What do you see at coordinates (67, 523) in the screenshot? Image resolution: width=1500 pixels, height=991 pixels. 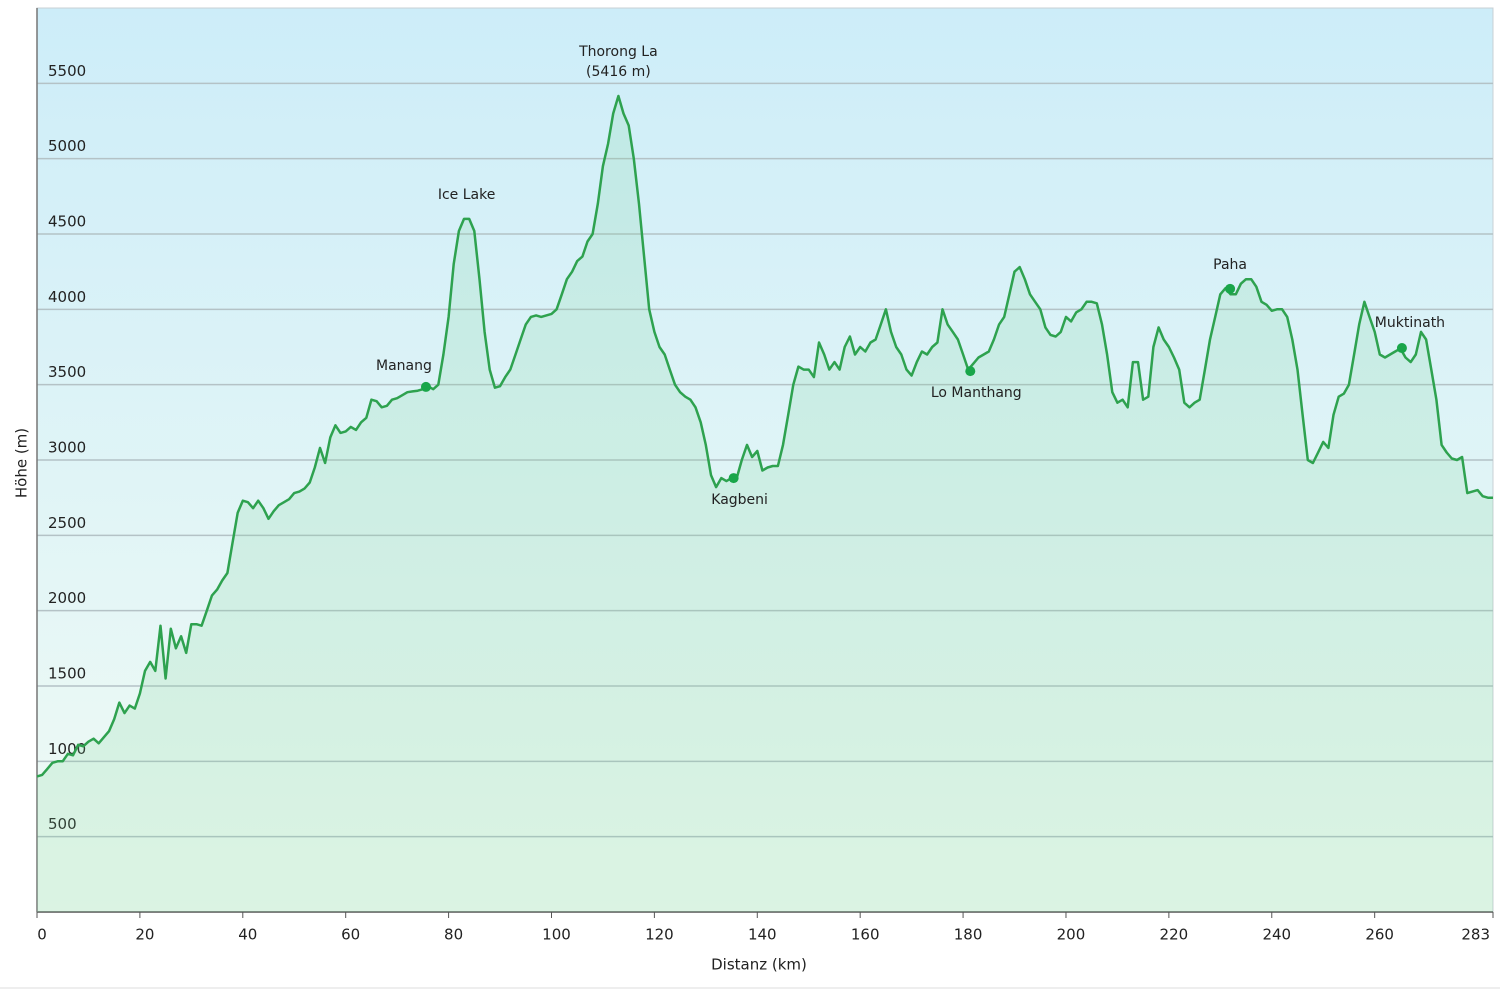 I see `y-tick-label: 2500` at bounding box center [67, 523].